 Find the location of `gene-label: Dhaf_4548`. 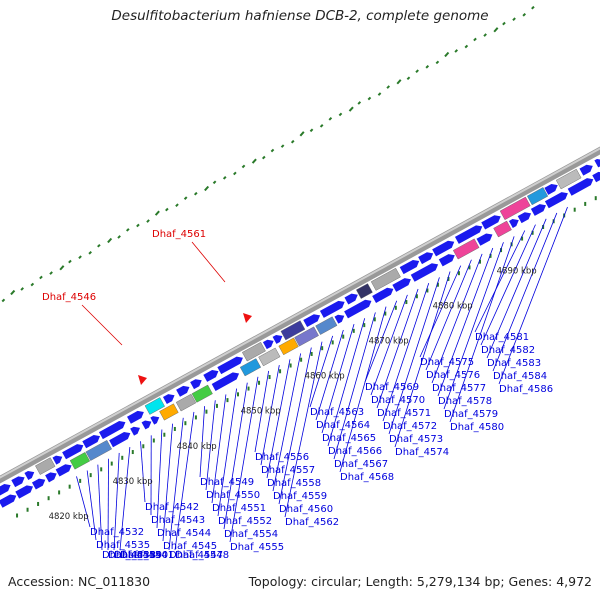

gene-label: Dhaf_4548 is located at coordinates (202, 555).